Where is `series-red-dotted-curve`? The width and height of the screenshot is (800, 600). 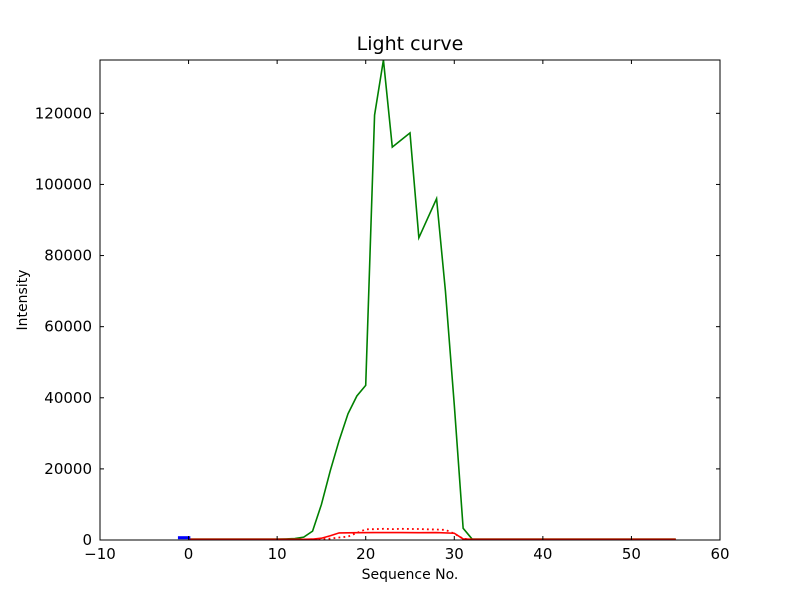 series-red-dotted-curve is located at coordinates (432, 533).